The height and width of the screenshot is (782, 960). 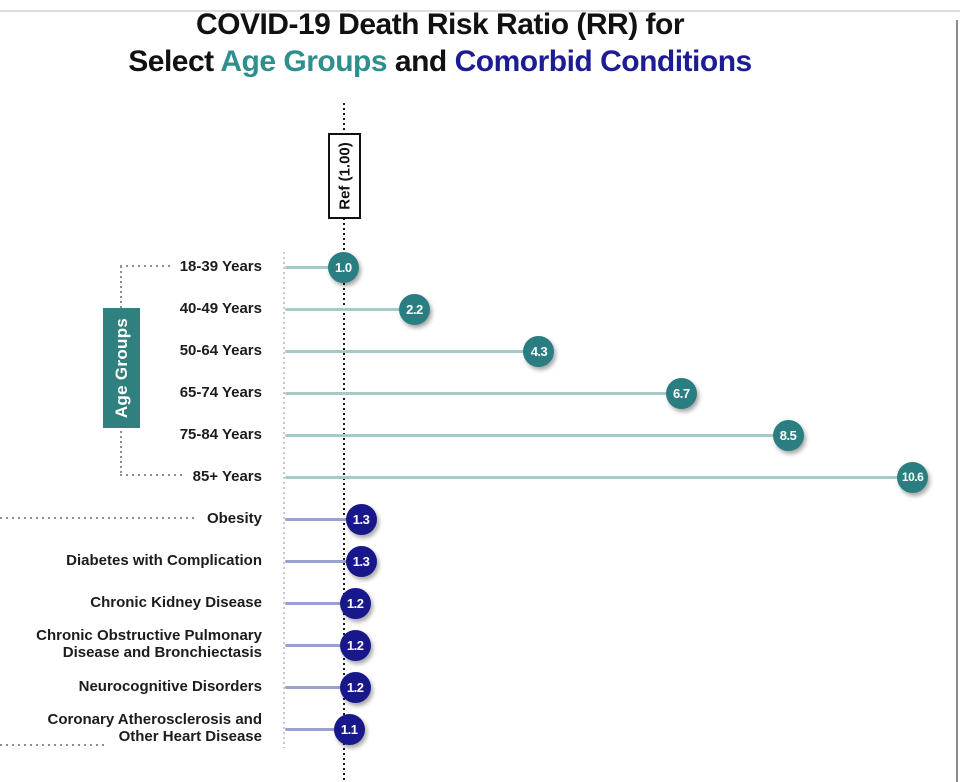 I want to click on top-border-line, so click(x=480, y=11).